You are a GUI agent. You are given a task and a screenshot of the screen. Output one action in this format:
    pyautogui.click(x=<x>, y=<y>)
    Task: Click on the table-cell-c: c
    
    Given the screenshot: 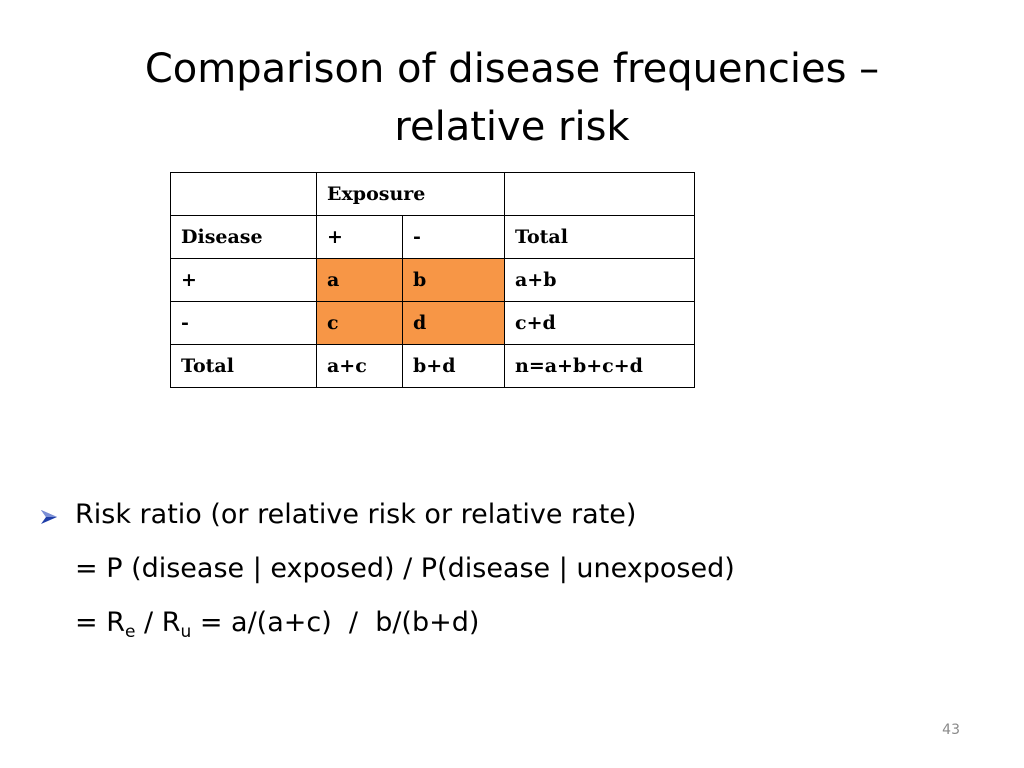 What is the action you would take?
    pyautogui.click(x=359, y=323)
    